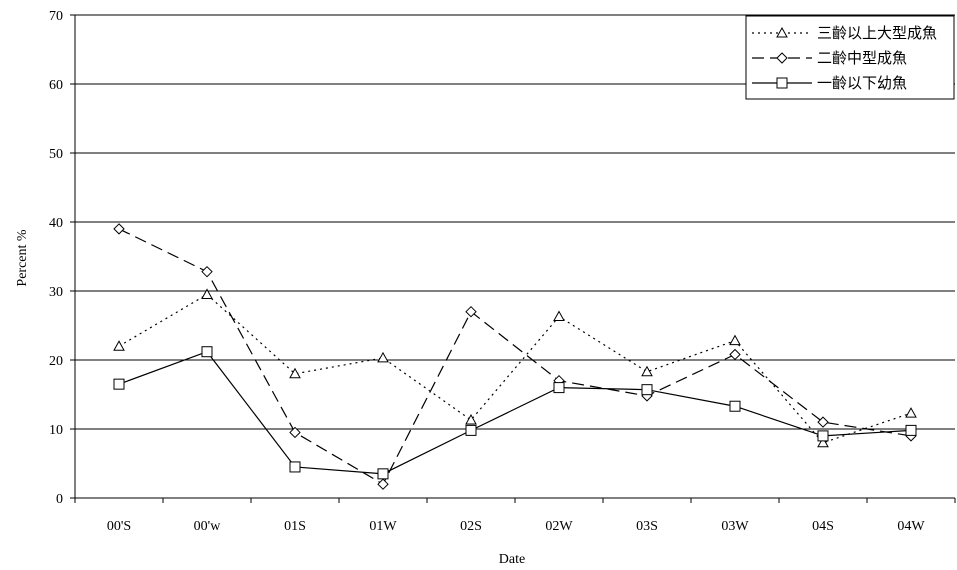 This screenshot has height=570, width=957. Describe the element at coordinates (877, 33) in the screenshot. I see `legend-label: 三齡以上大型成魚` at that location.